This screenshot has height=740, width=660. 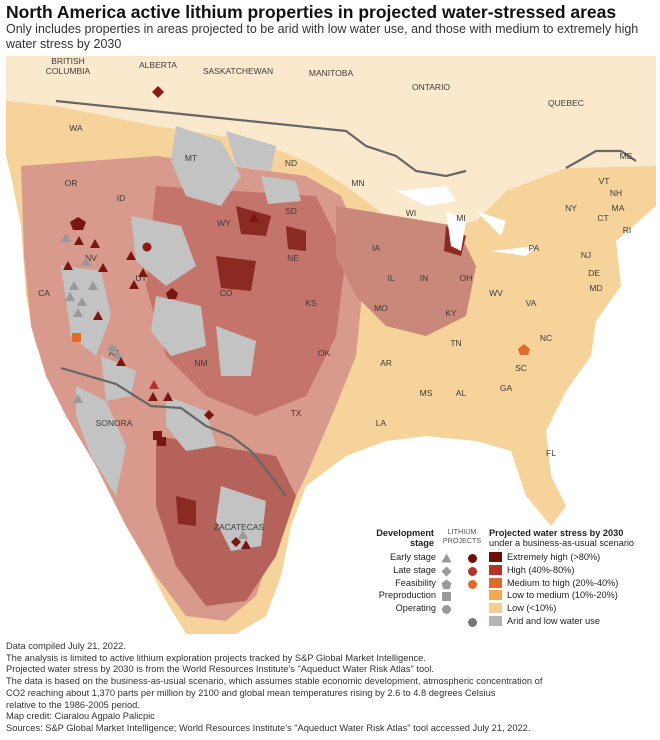 What do you see at coordinates (534, 248) in the screenshot?
I see `state-label: PA` at bounding box center [534, 248].